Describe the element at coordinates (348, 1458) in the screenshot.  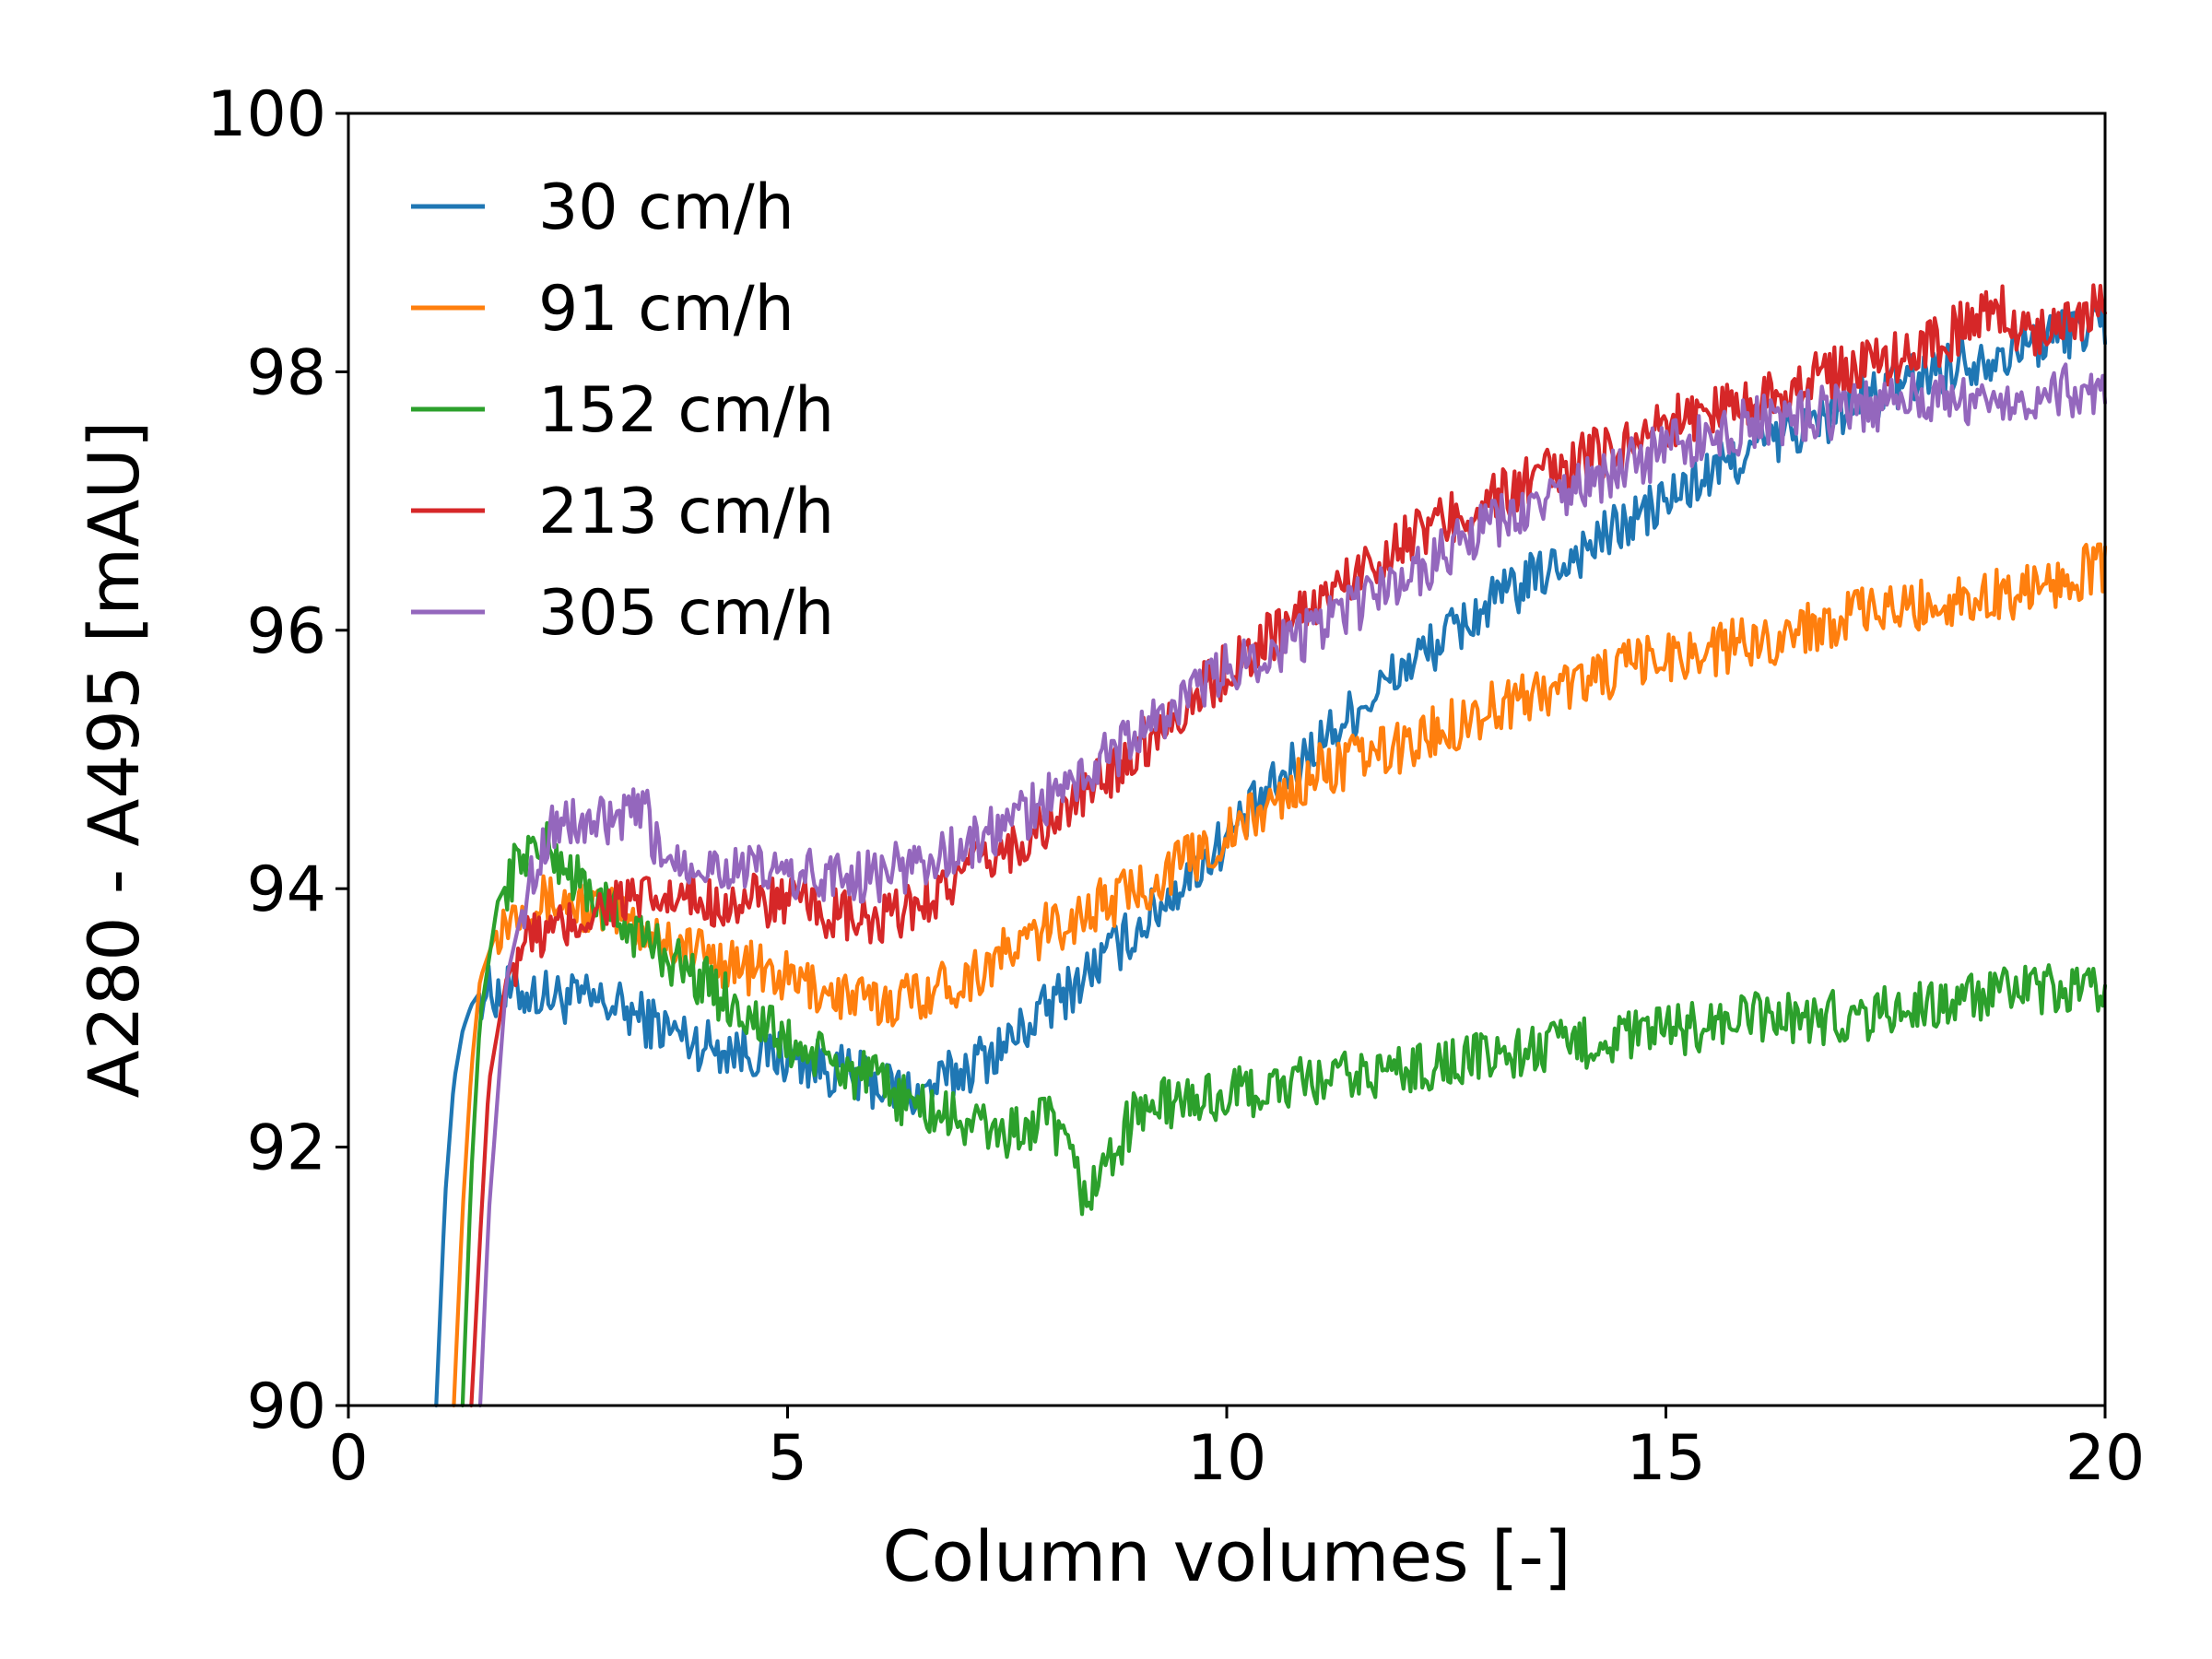
I see `x-tick-label: 0` at that location.